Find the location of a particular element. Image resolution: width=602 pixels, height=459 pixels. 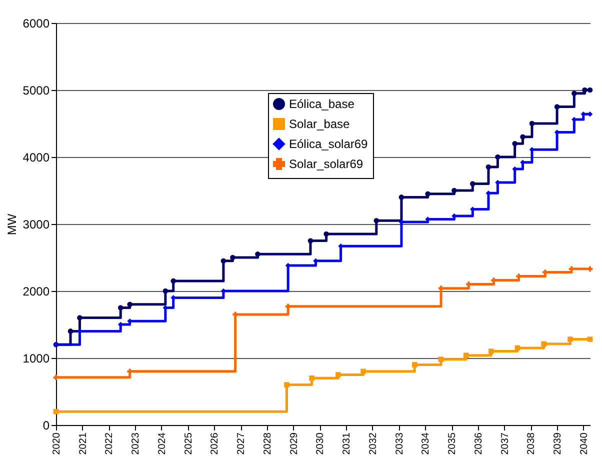

x-tick-label: 2020 is located at coordinates (57, 443).